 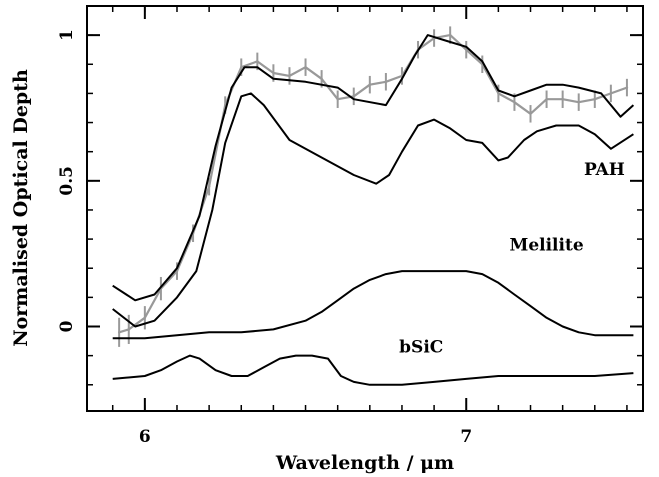 I want to click on x-axis-label: Wavelength / μm, so click(x=364, y=463).